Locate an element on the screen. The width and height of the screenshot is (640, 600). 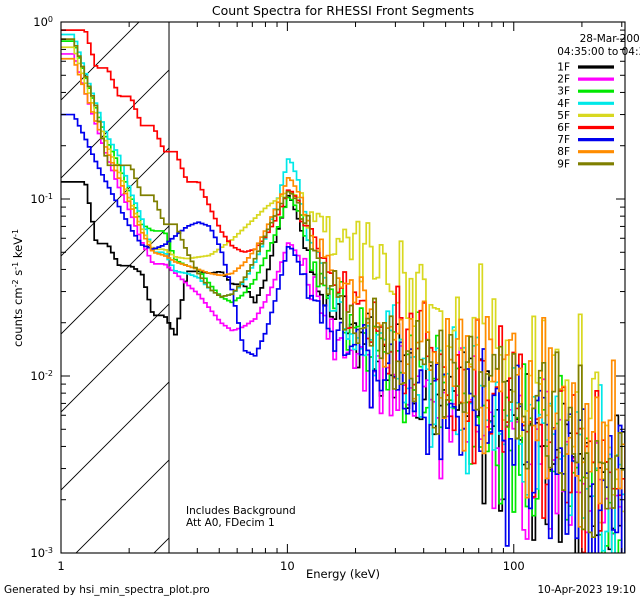
footer-generator: Generated by hsi_min_spectra_plot.pro is located at coordinates (107, 590).